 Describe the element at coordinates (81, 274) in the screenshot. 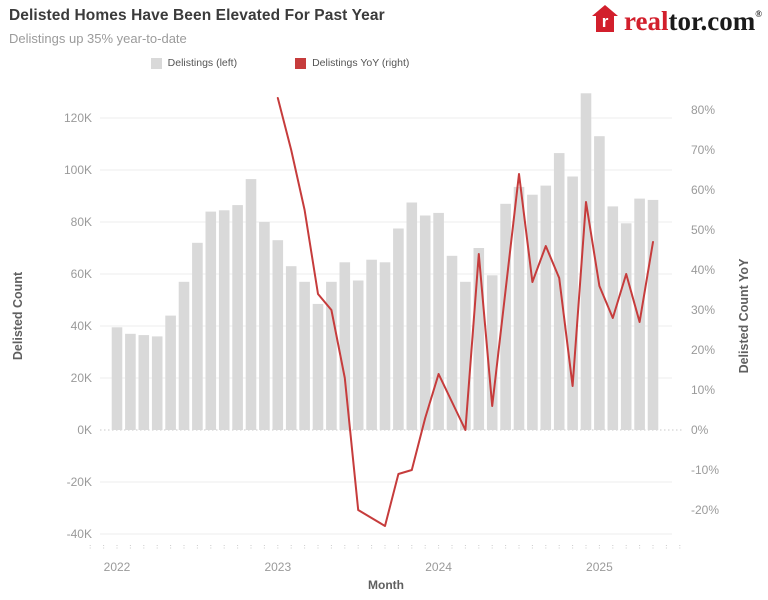

I see `left-axis-tick-label: 60K` at that location.